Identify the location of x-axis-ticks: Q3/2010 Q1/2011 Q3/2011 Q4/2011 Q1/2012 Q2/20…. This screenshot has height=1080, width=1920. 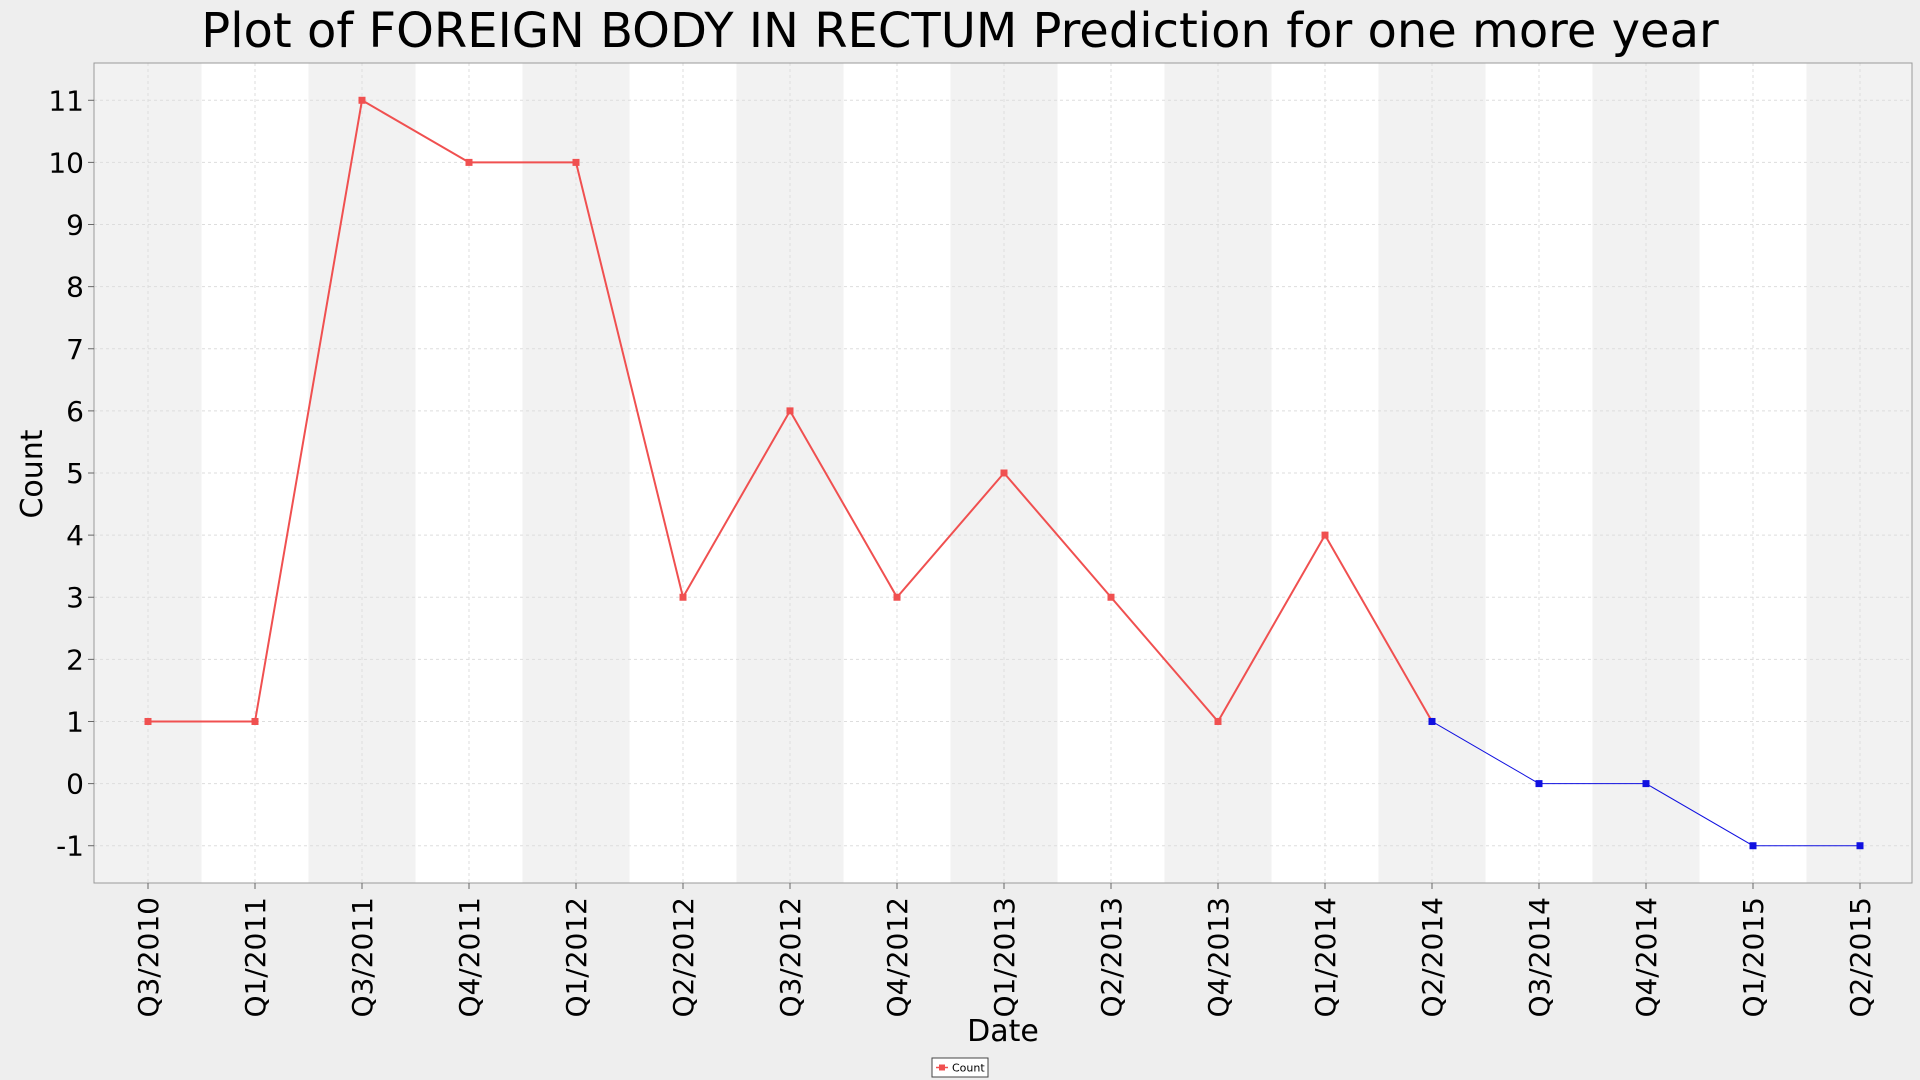
(1004, 950).